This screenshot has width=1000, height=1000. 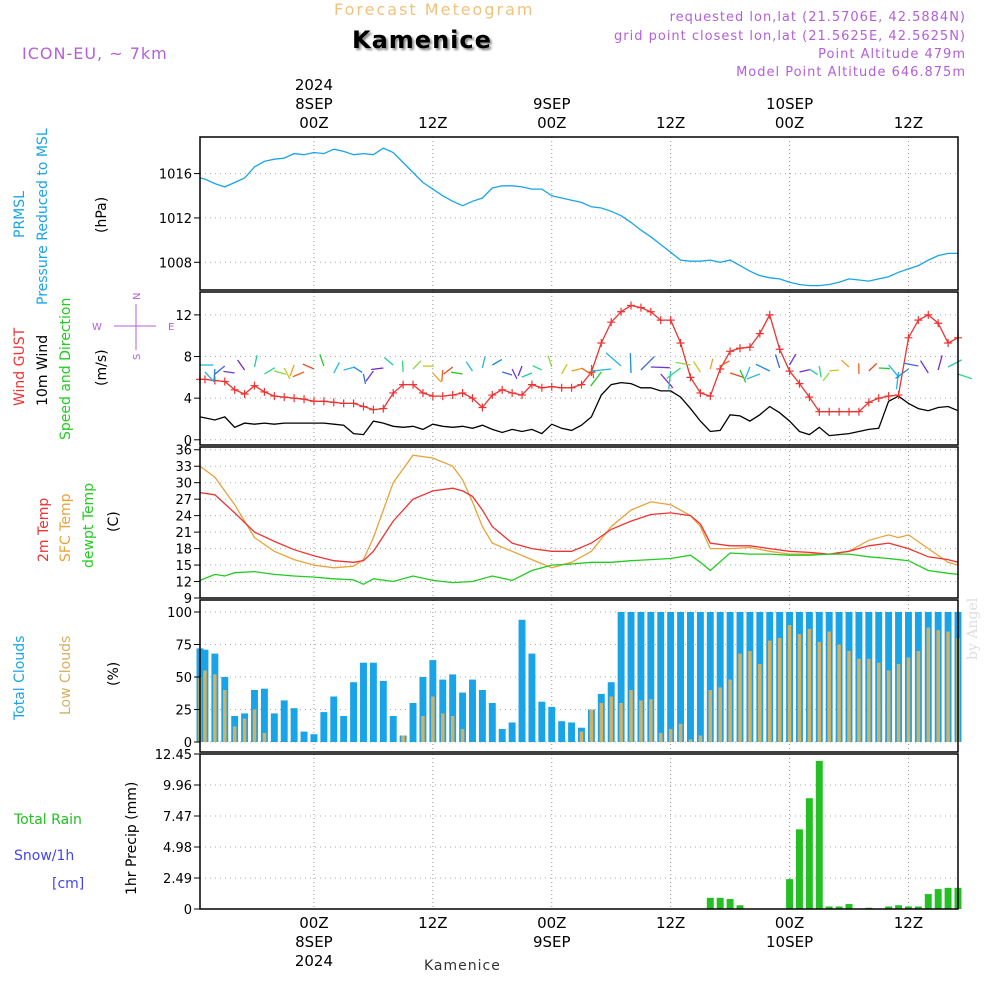 What do you see at coordinates (578, 217) in the screenshot?
I see `pressure-line` at bounding box center [578, 217].